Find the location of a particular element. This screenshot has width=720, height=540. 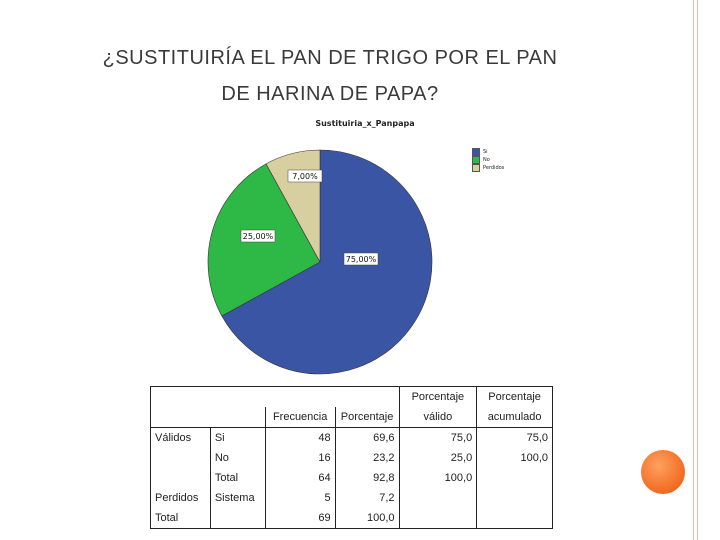

table-header-row-bottom: Frecuencia Porcentaje válido acumulado is located at coordinates (352, 417).